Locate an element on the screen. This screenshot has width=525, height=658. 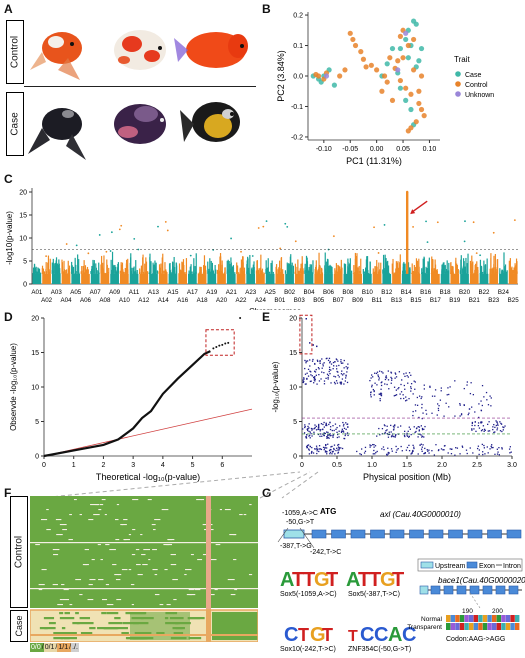
legend-marker is located at coordinates (458, 84).